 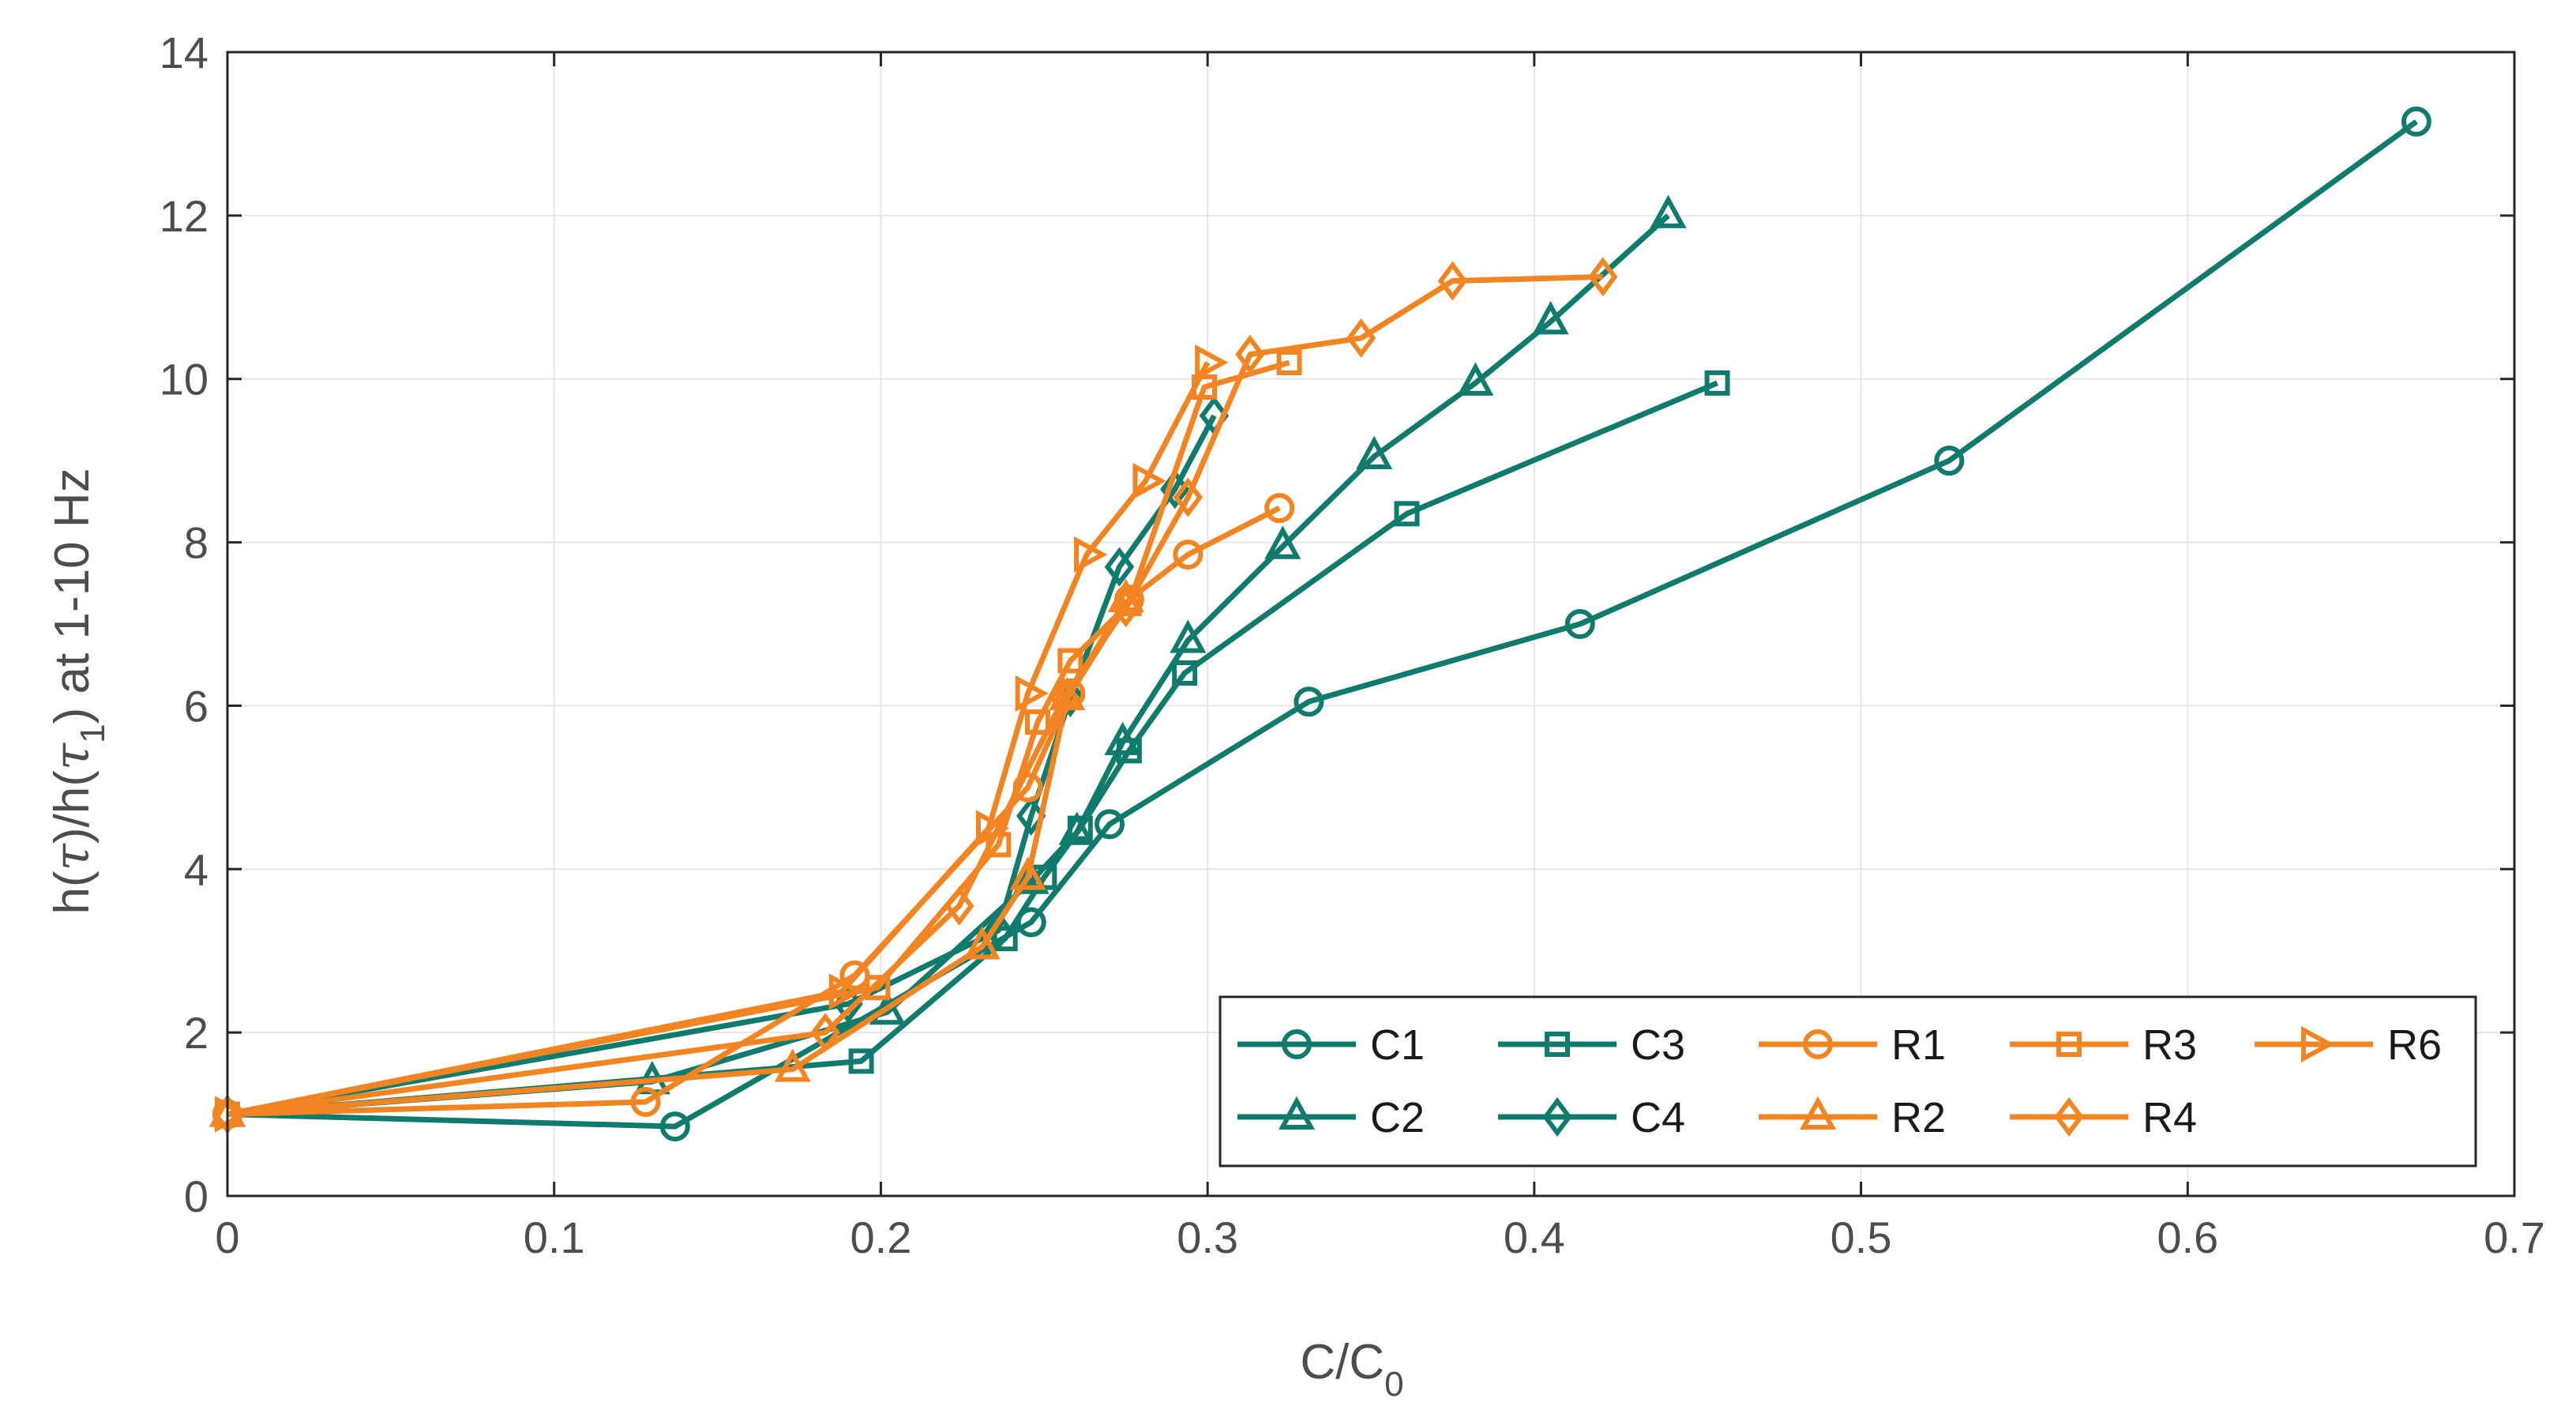 What do you see at coordinates (2103, 1045) in the screenshot?
I see `legend-item-r3: R3` at bounding box center [2103, 1045].